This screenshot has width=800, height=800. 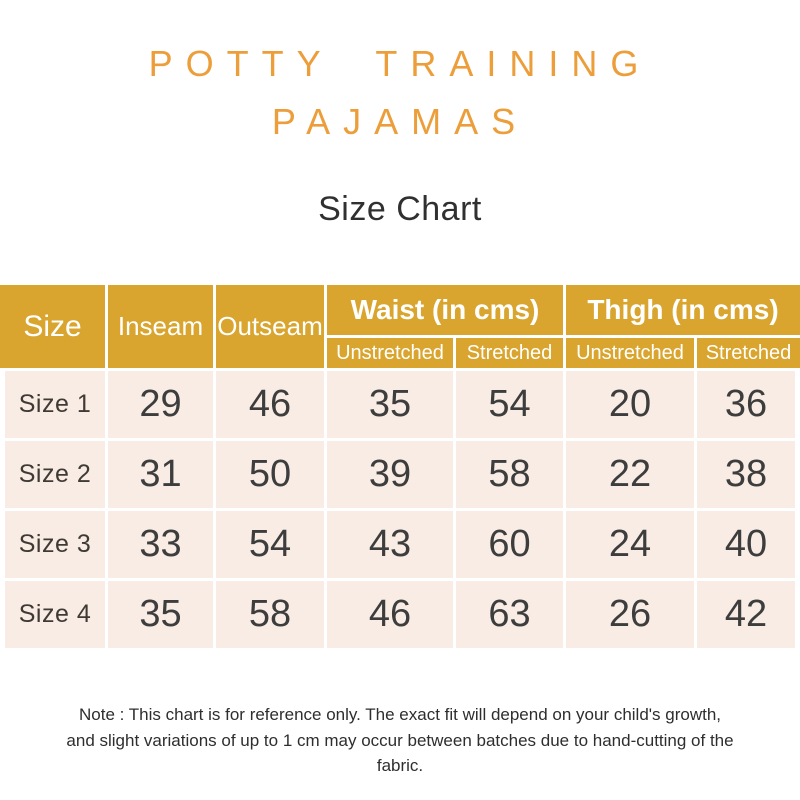 I want to click on cell-size1-waist-stretched: 54, so click(x=509, y=404).